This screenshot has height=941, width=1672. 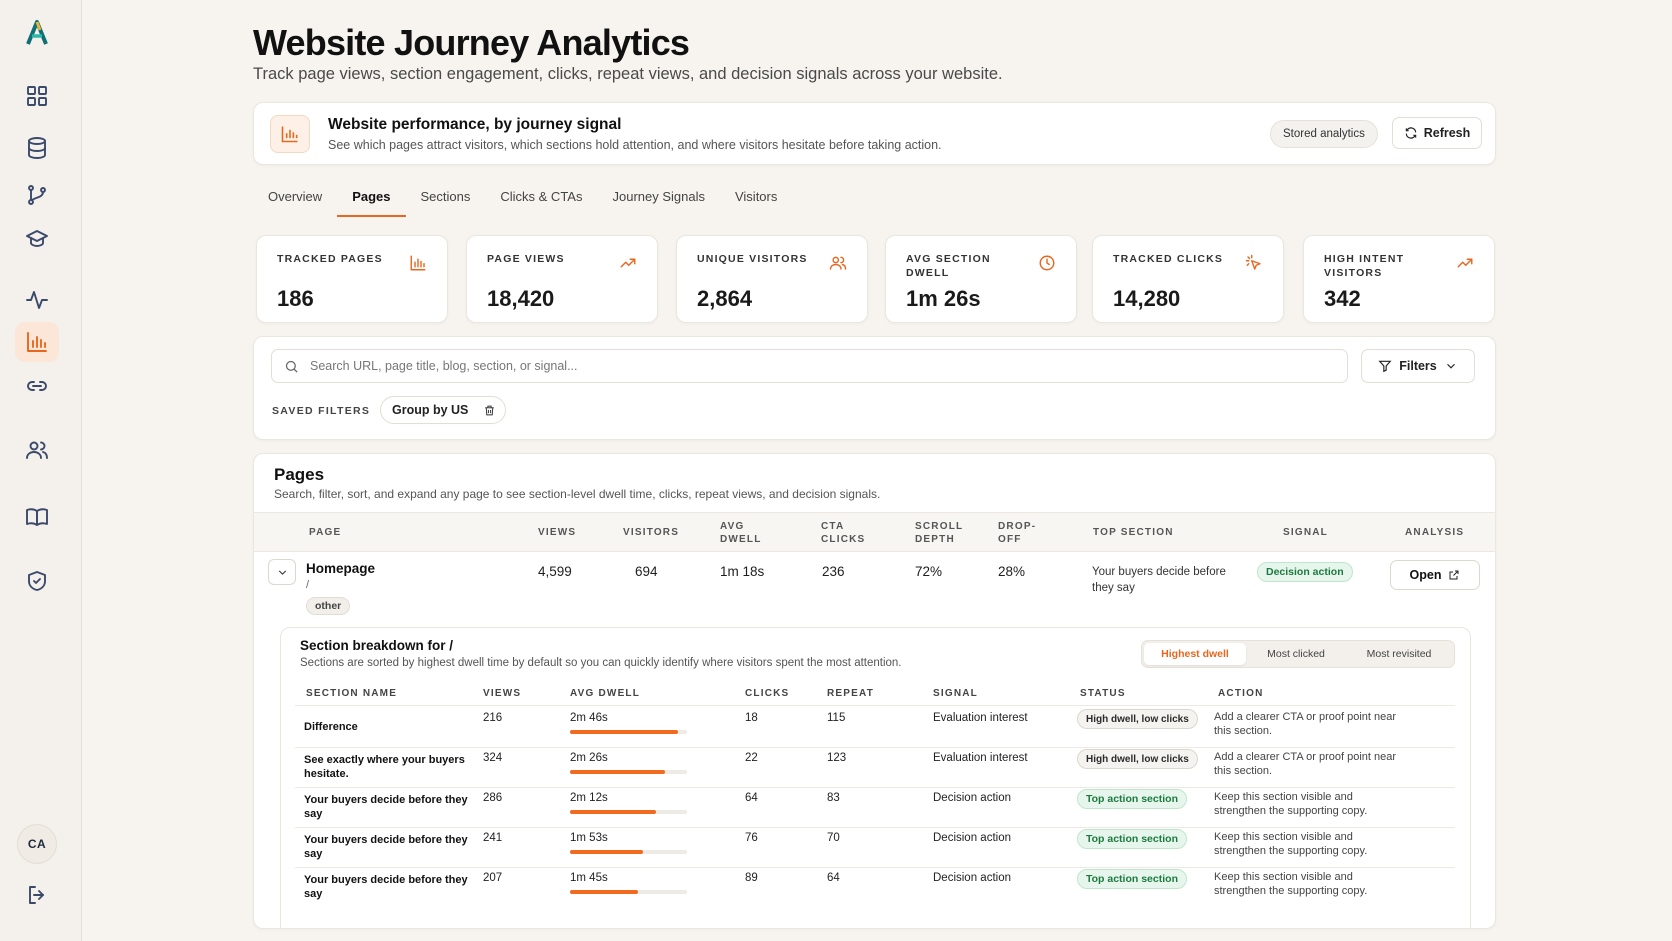 What do you see at coordinates (741, 533) in the screenshot?
I see `column-header: Avg dwell` at bounding box center [741, 533].